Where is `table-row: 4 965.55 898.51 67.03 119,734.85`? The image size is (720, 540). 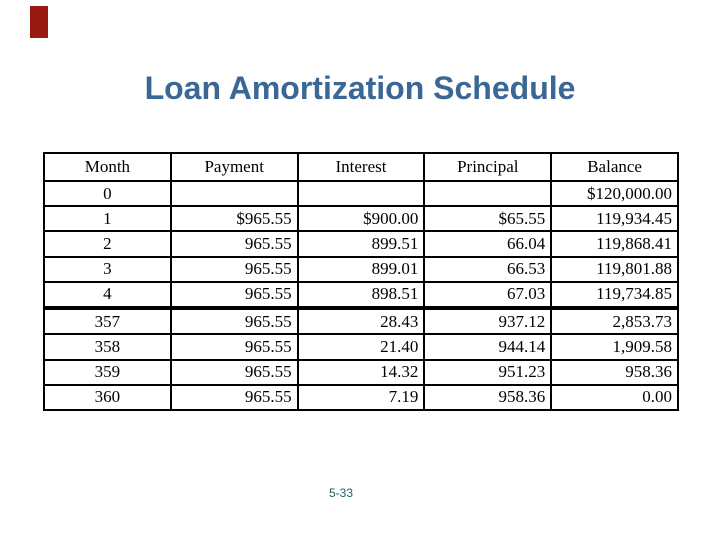 table-row: 4 965.55 898.51 67.03 119,734.85 is located at coordinates (361, 294).